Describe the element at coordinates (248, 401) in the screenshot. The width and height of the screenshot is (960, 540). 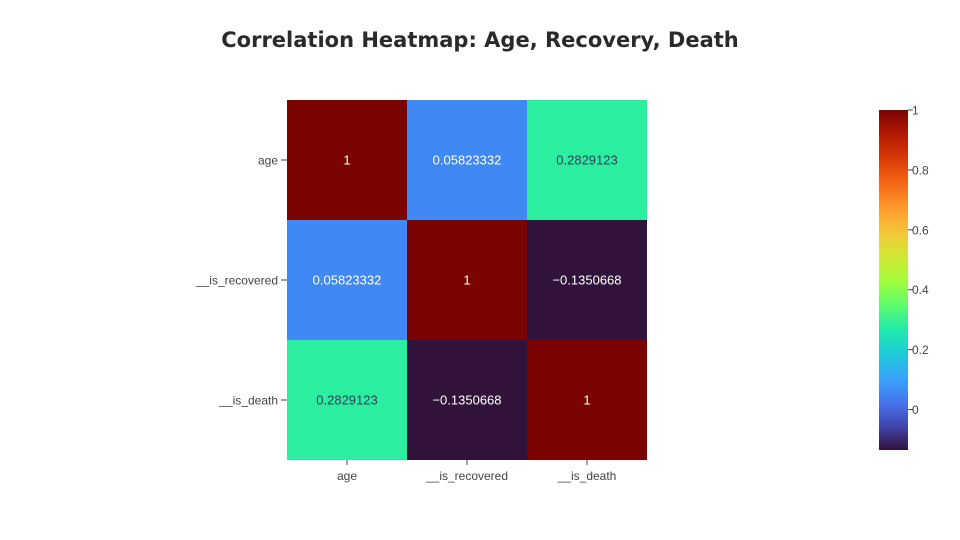
I see `y-tick-label: __is_death` at that location.